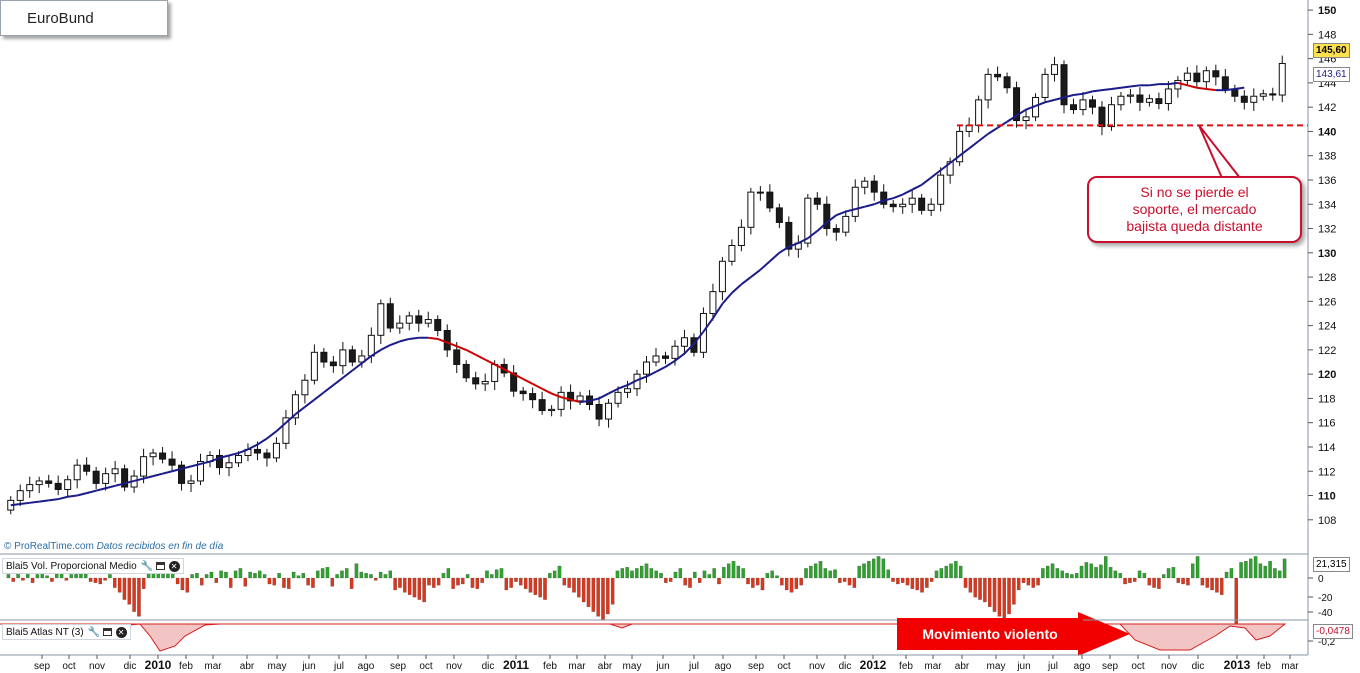  What do you see at coordinates (1327, 11) in the screenshot?
I see `y-tick-label: 150` at bounding box center [1327, 11].